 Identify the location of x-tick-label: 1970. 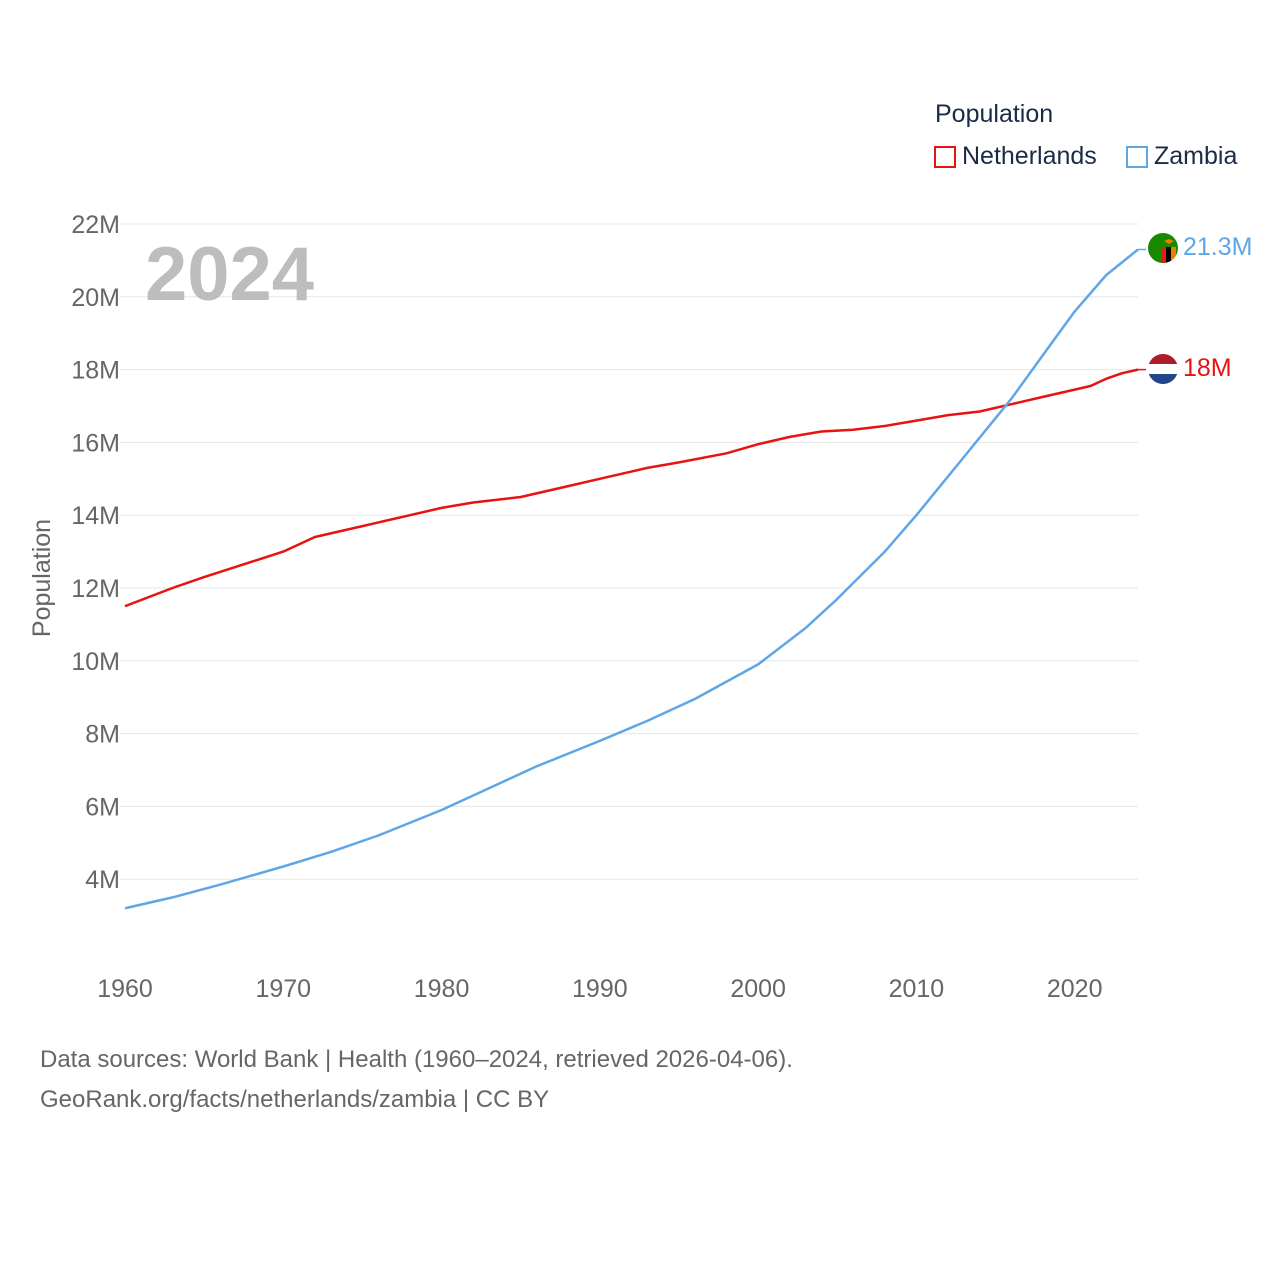
(283, 989).